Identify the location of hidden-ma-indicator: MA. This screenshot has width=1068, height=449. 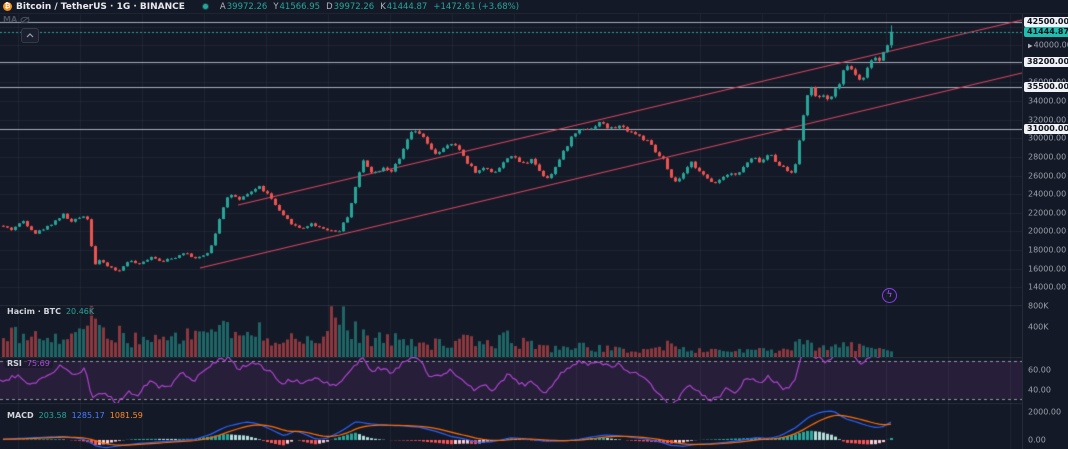
(16, 19).